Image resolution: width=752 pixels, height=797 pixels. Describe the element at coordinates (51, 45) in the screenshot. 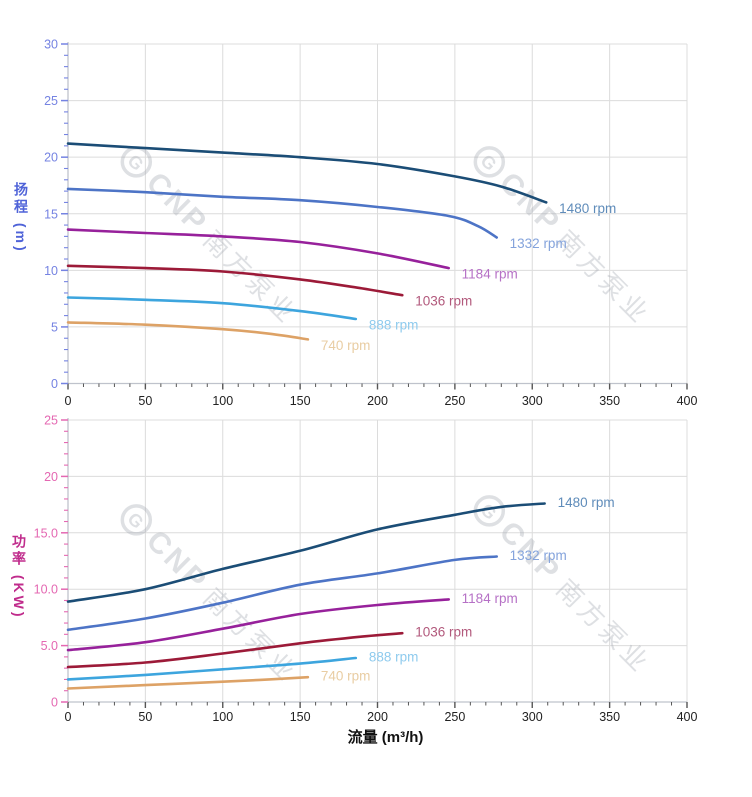

I see `y-tick-label: 30` at that location.